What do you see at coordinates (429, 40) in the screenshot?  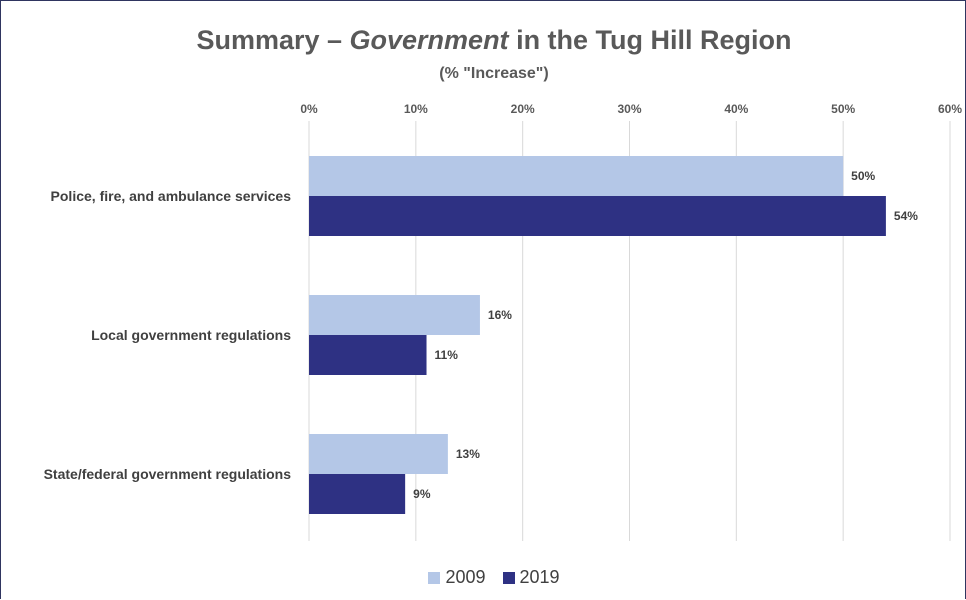 I see `chart-title-emphasis: Government` at bounding box center [429, 40].